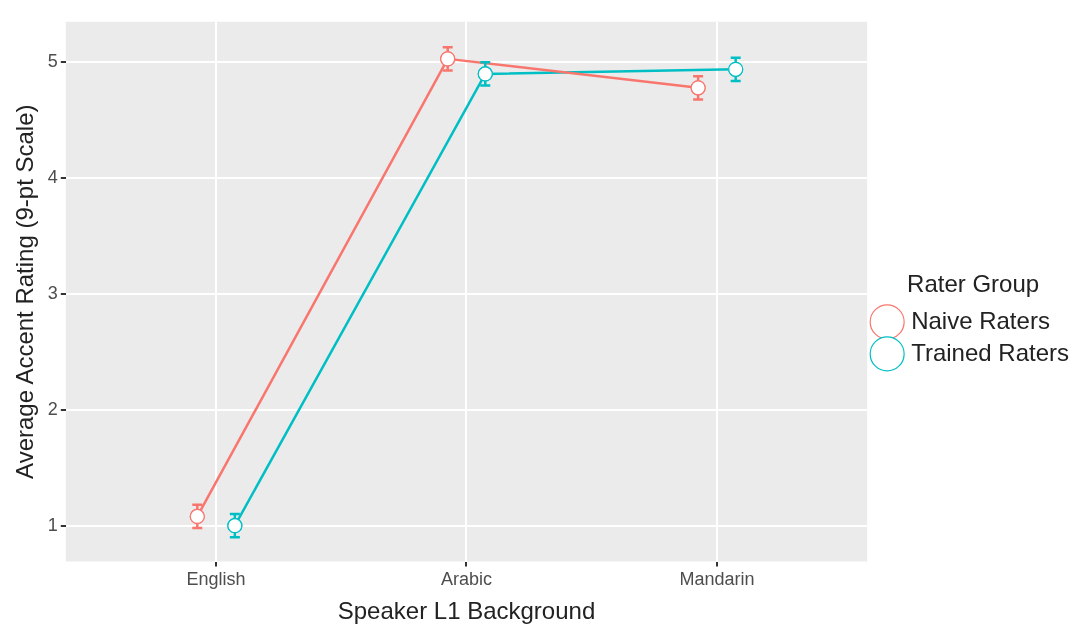 This screenshot has width=1091, height=639. What do you see at coordinates (52, 408) in the screenshot?
I see `y-tick-label: 2` at bounding box center [52, 408].